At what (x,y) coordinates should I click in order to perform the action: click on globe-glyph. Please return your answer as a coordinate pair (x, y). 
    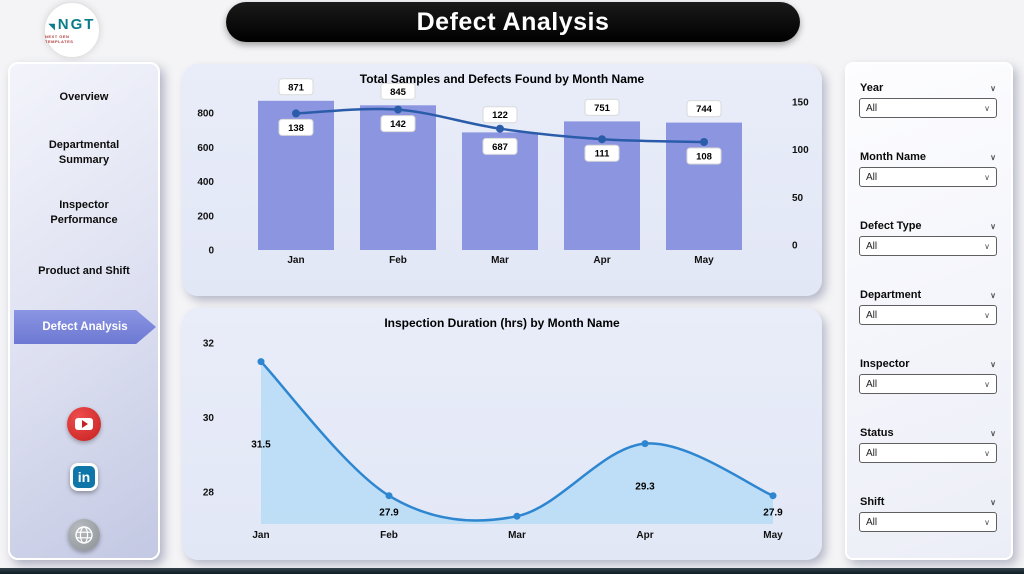
    Looking at the image, I should click on (84, 535).